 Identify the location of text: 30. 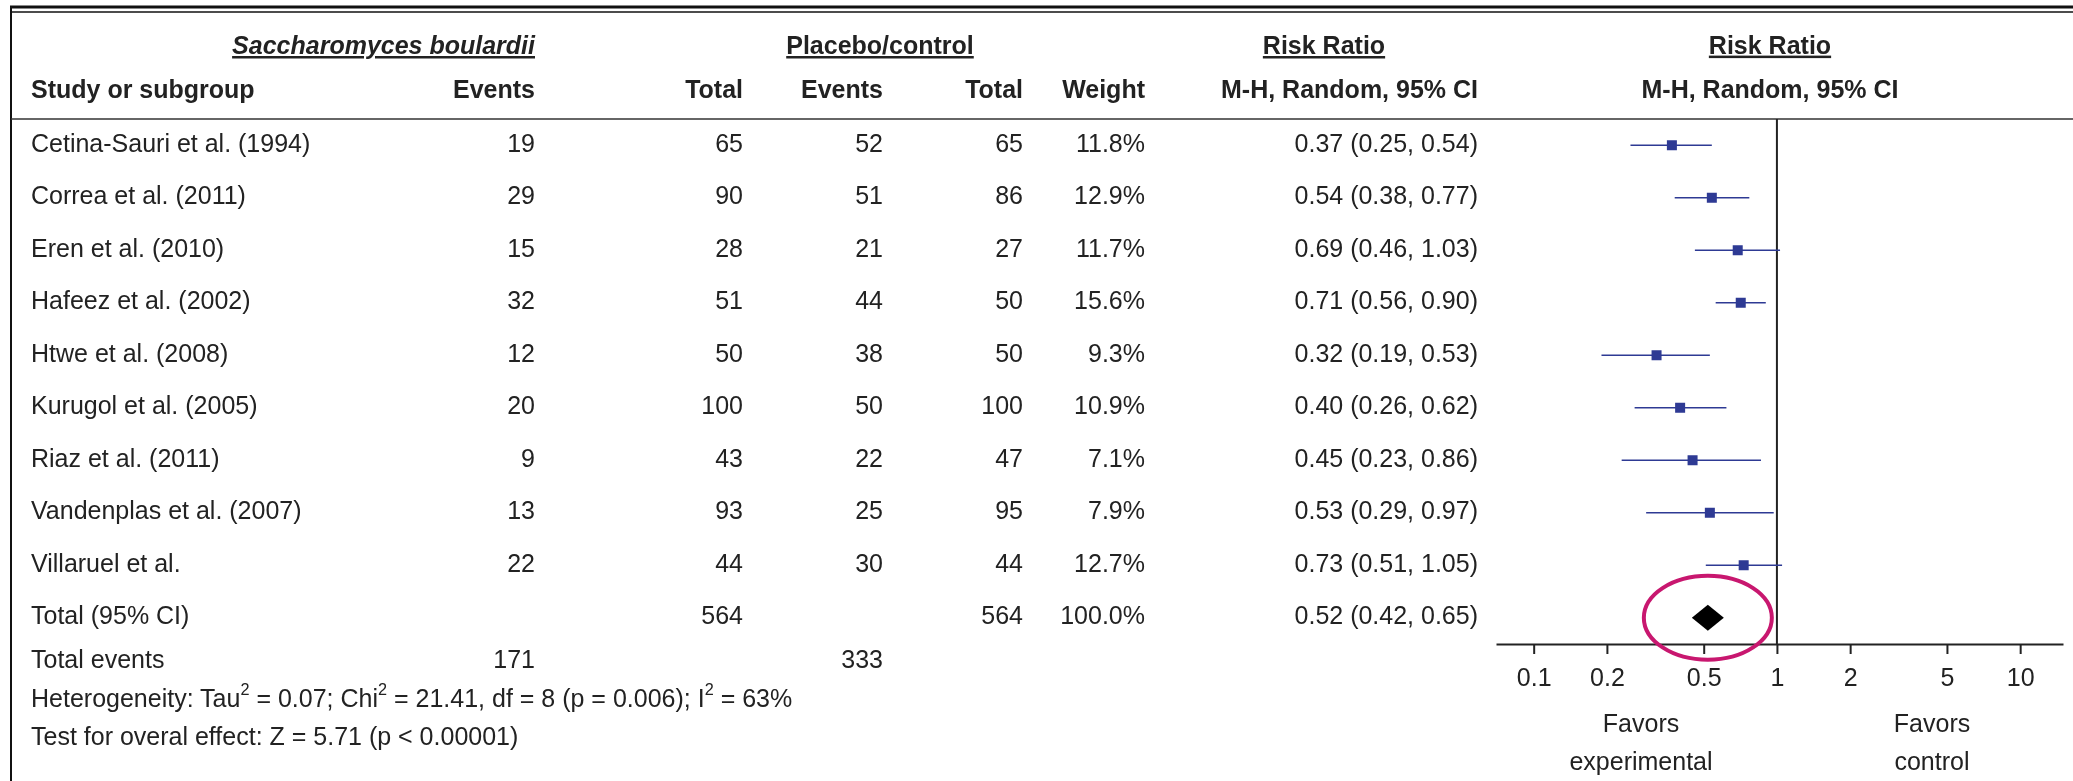
(869, 562).